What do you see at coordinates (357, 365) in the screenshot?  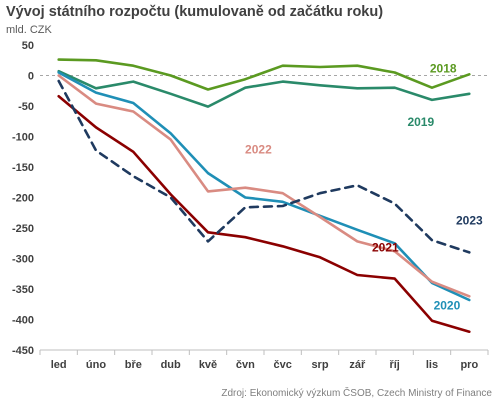 I see `x-tick-label: zář` at bounding box center [357, 365].